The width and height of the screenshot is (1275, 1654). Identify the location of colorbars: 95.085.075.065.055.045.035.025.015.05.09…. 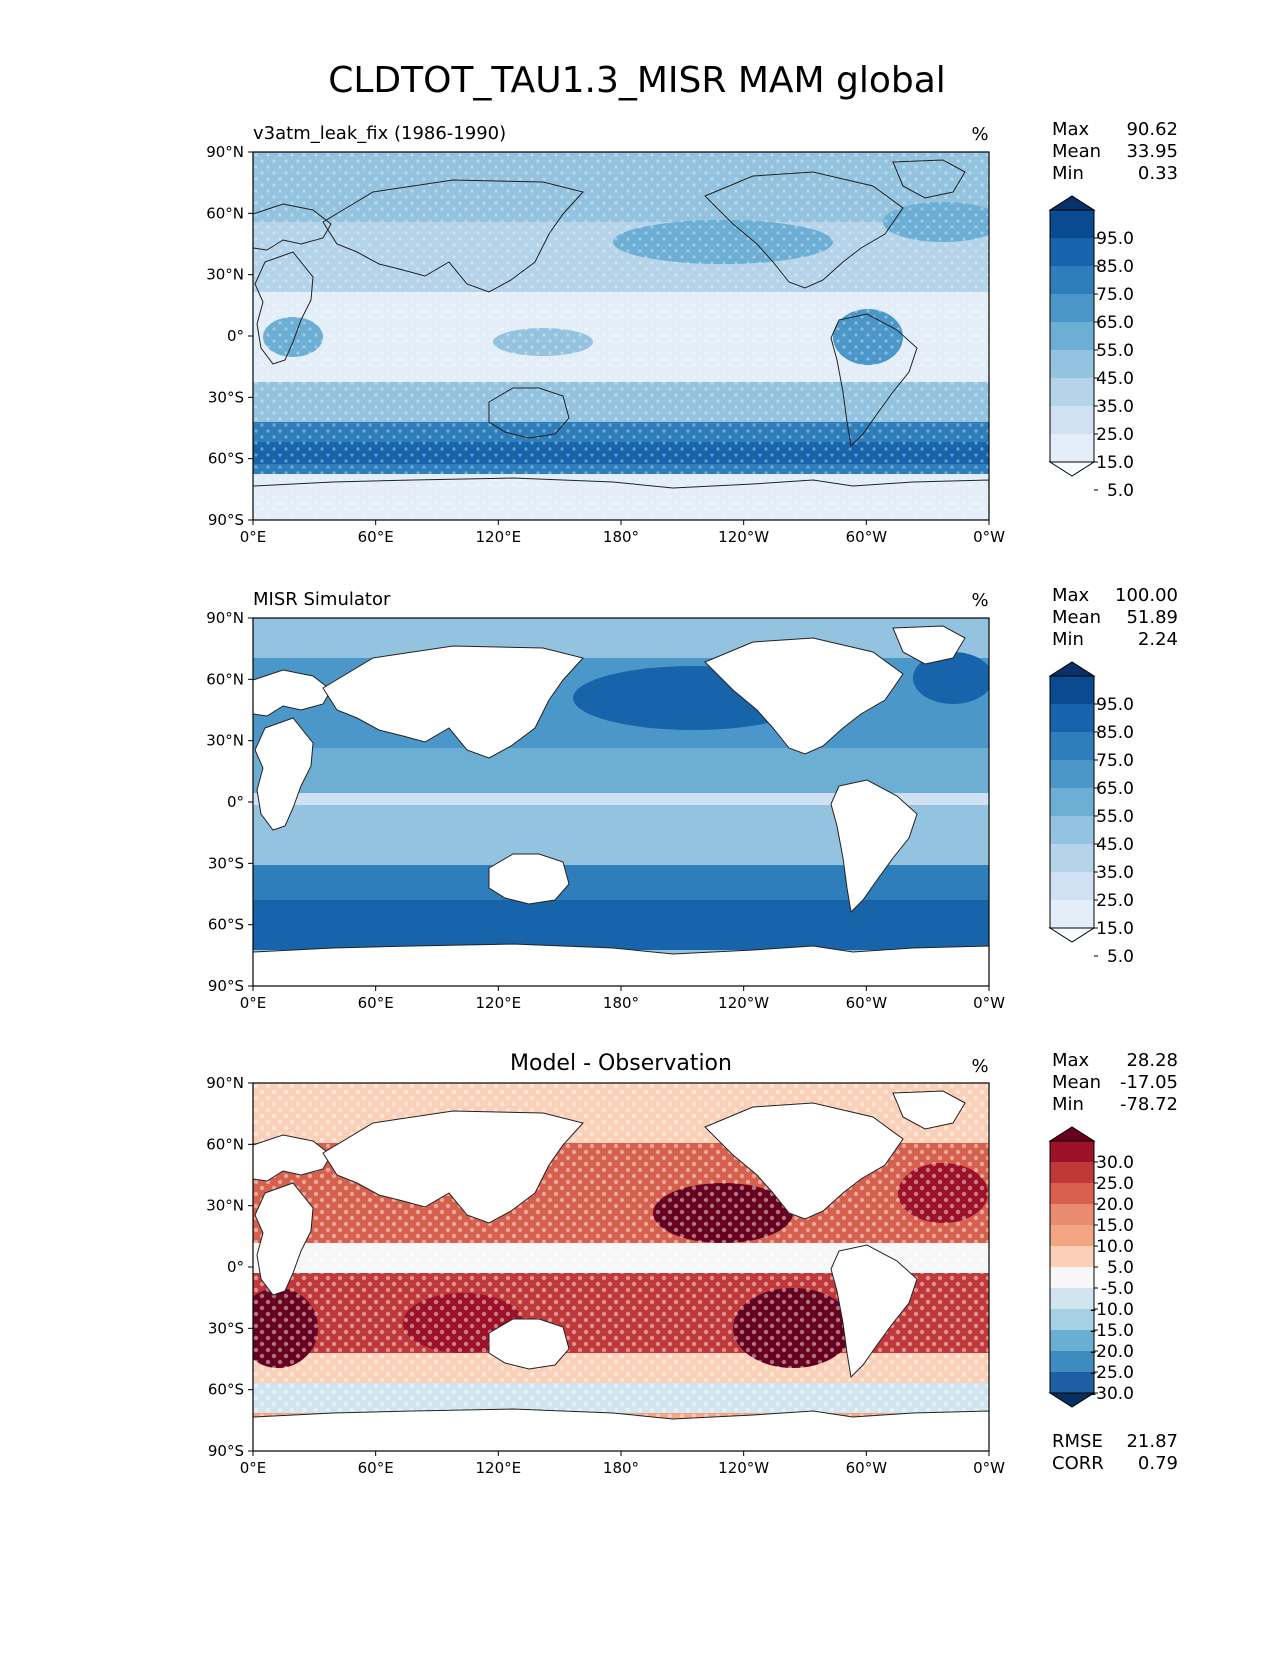
(1091, 801).